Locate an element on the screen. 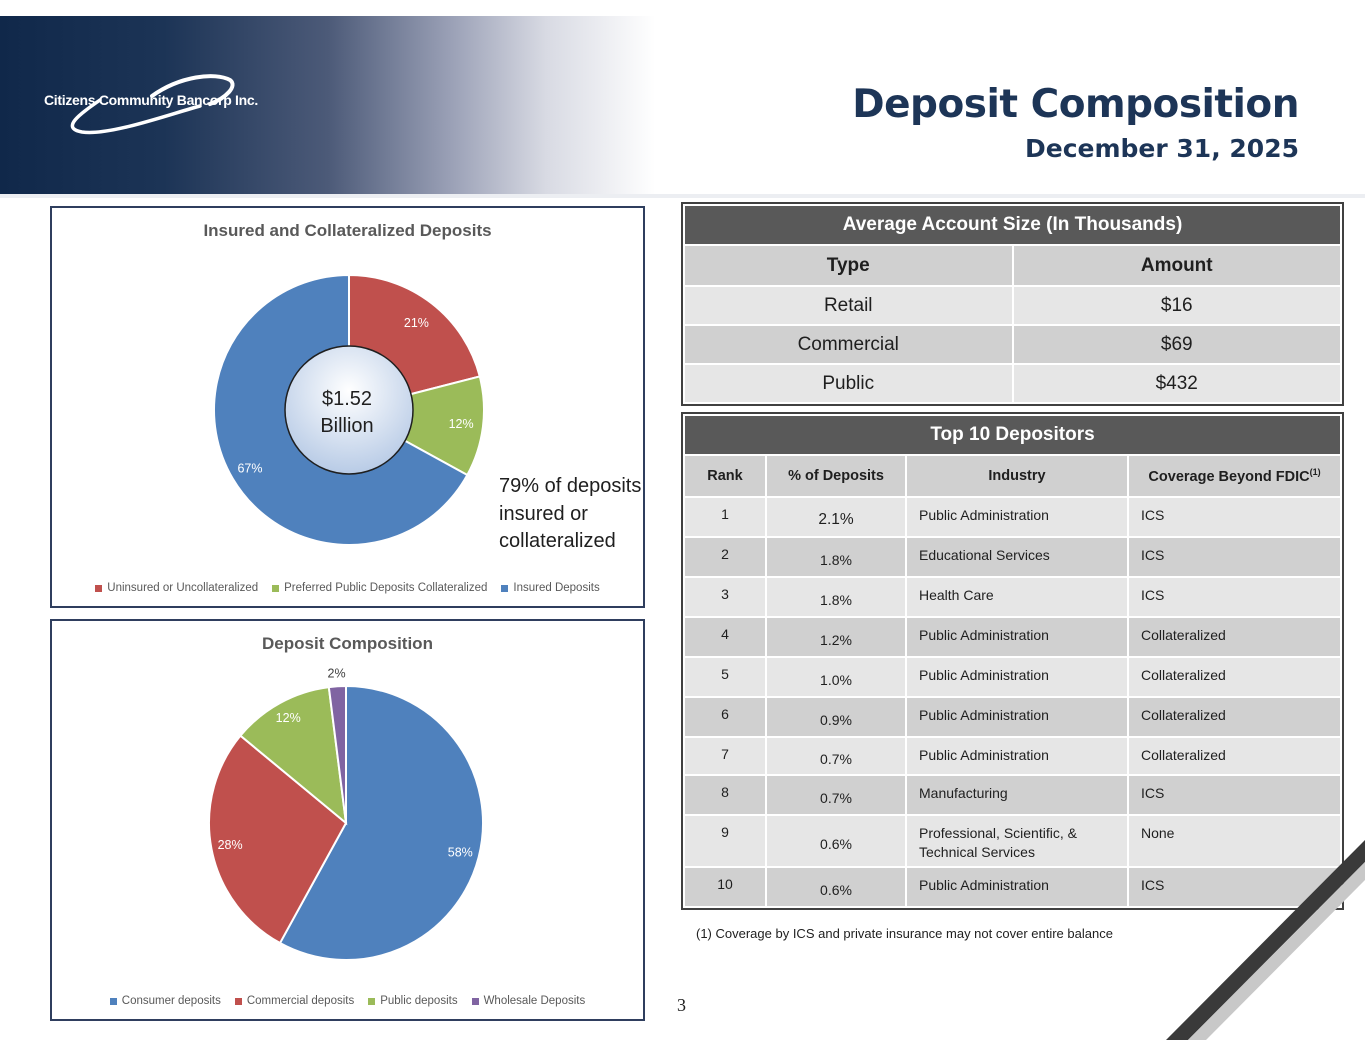  pie-data-label: 67% is located at coordinates (249, 469).